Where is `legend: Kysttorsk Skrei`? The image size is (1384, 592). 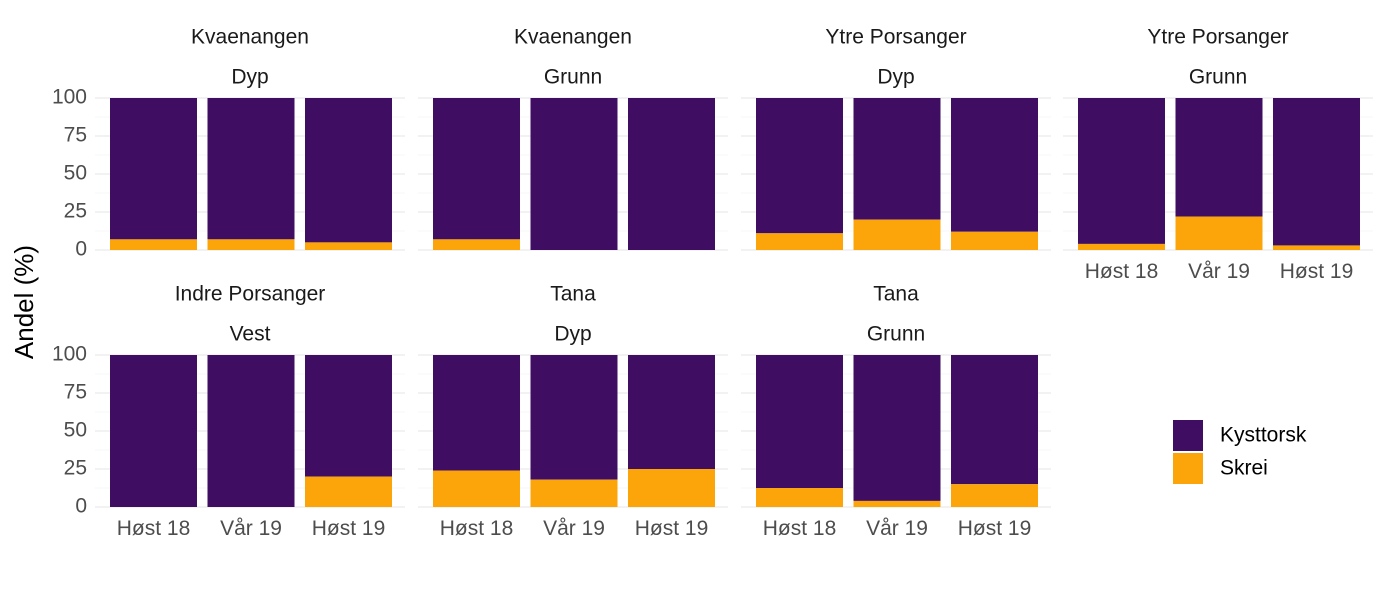 legend: Kysttorsk Skrei is located at coordinates (1240, 452).